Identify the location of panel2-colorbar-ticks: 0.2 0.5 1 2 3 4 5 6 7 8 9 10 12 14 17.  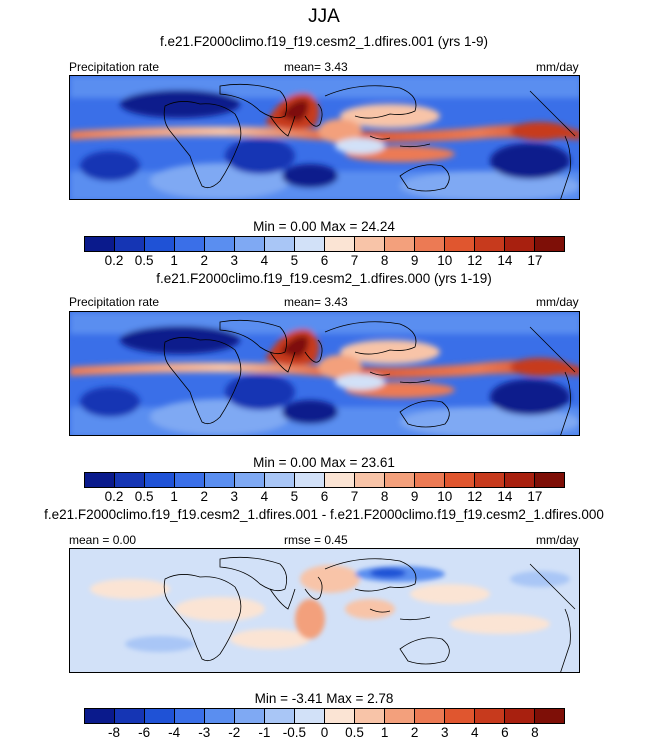
(324, 497).